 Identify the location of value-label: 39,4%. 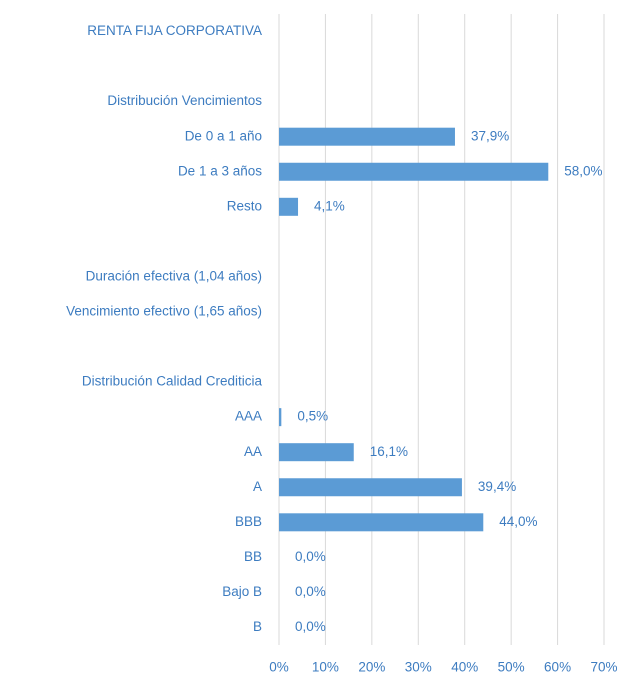
(497, 486).